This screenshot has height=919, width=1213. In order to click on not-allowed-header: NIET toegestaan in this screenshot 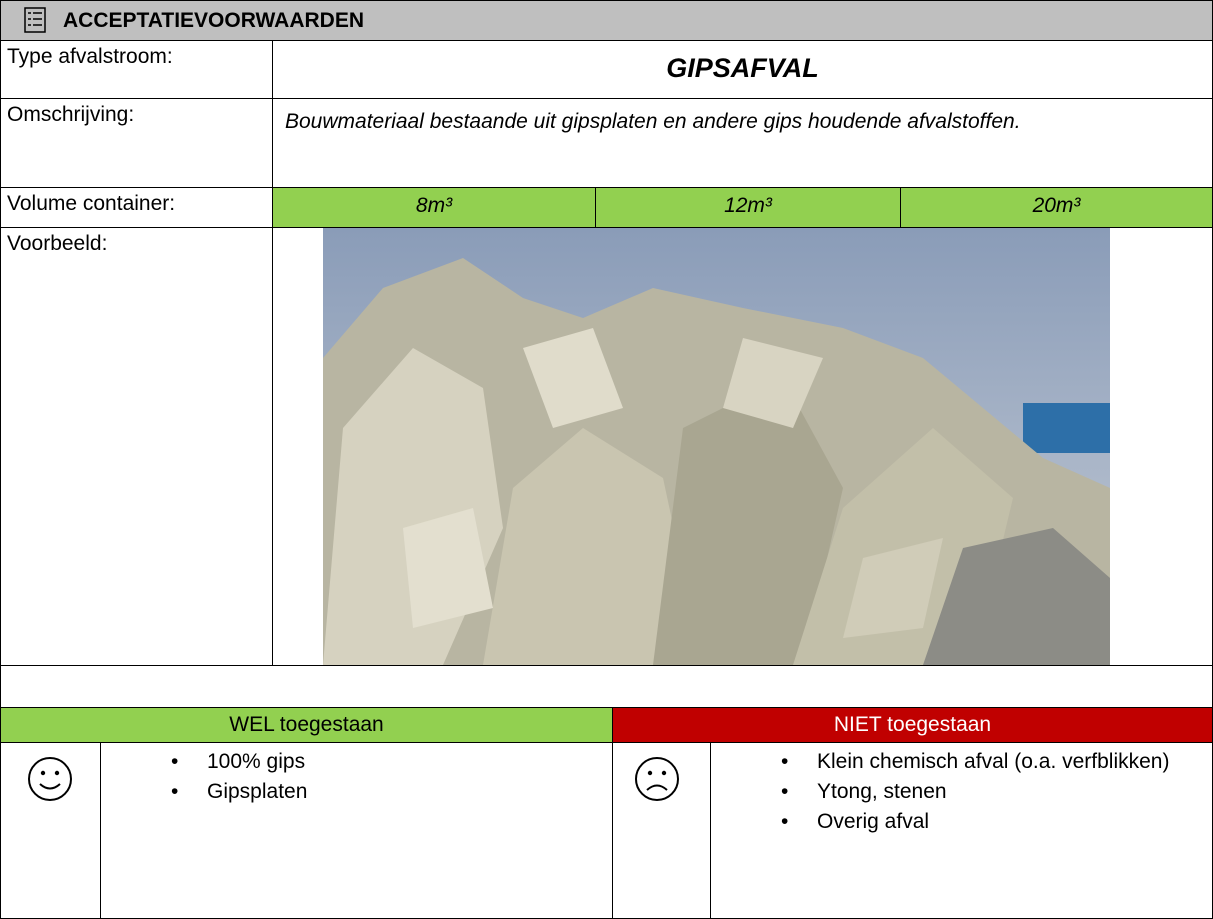, I will do `click(912, 725)`.